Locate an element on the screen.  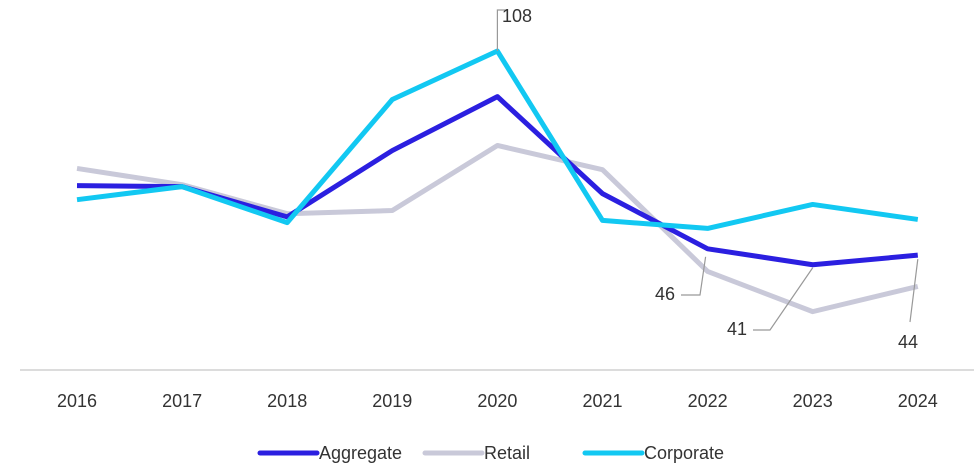
data-label: 46 is located at coordinates (665, 294).